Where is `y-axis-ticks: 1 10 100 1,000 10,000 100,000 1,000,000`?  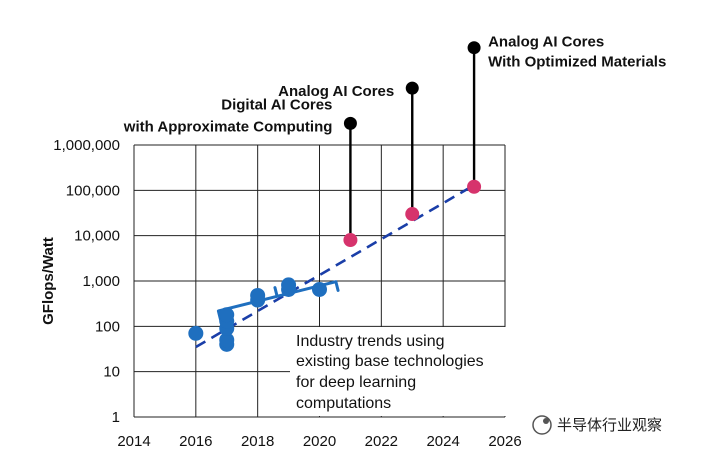 y-axis-ticks: 1 10 100 1,000 10,000 100,000 1,000,000 is located at coordinates (86, 281).